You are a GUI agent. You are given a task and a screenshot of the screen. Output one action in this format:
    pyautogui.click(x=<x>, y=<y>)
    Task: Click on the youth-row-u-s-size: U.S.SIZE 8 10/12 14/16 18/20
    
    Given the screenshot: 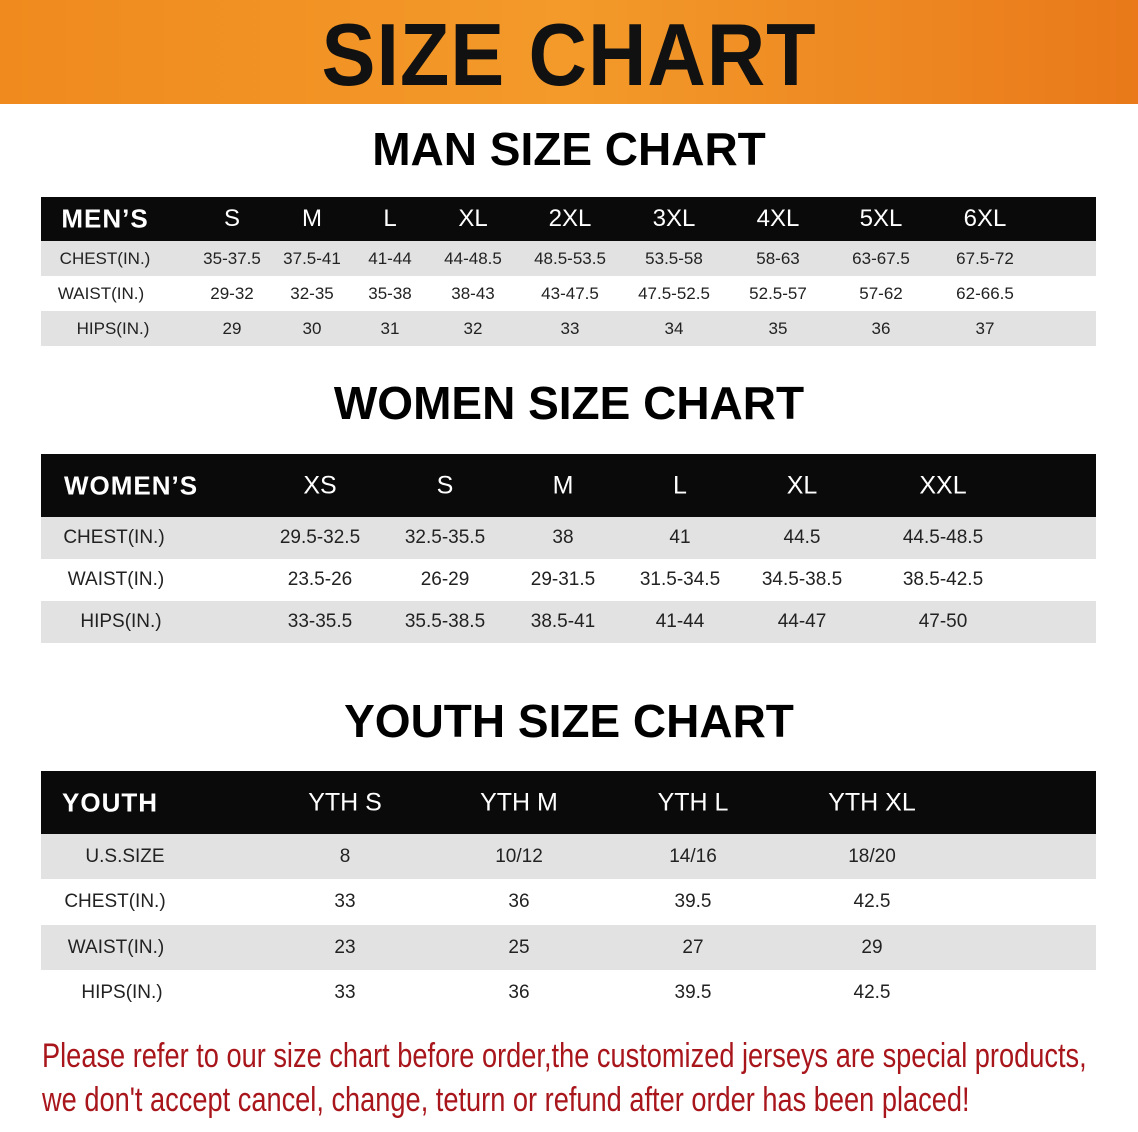 What is the action you would take?
    pyautogui.click(x=568, y=856)
    